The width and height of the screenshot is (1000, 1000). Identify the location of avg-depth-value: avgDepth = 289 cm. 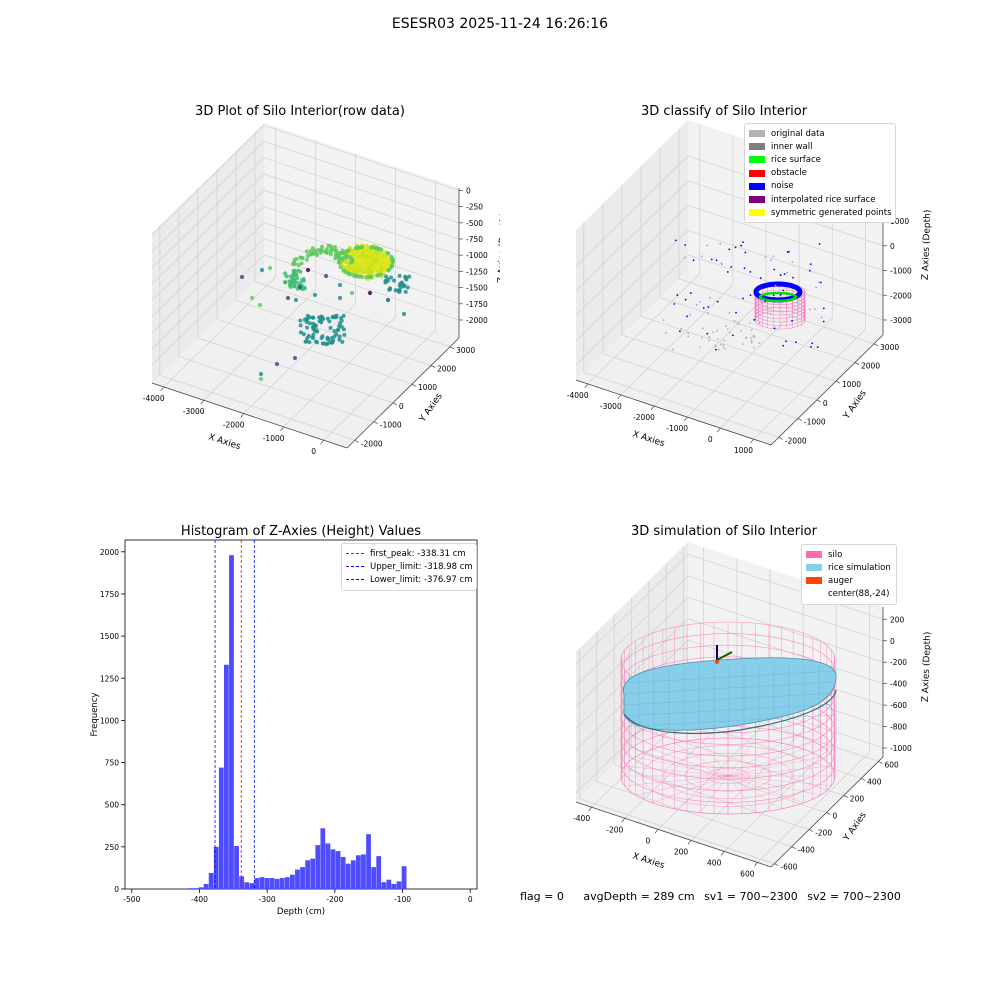
(639, 896).